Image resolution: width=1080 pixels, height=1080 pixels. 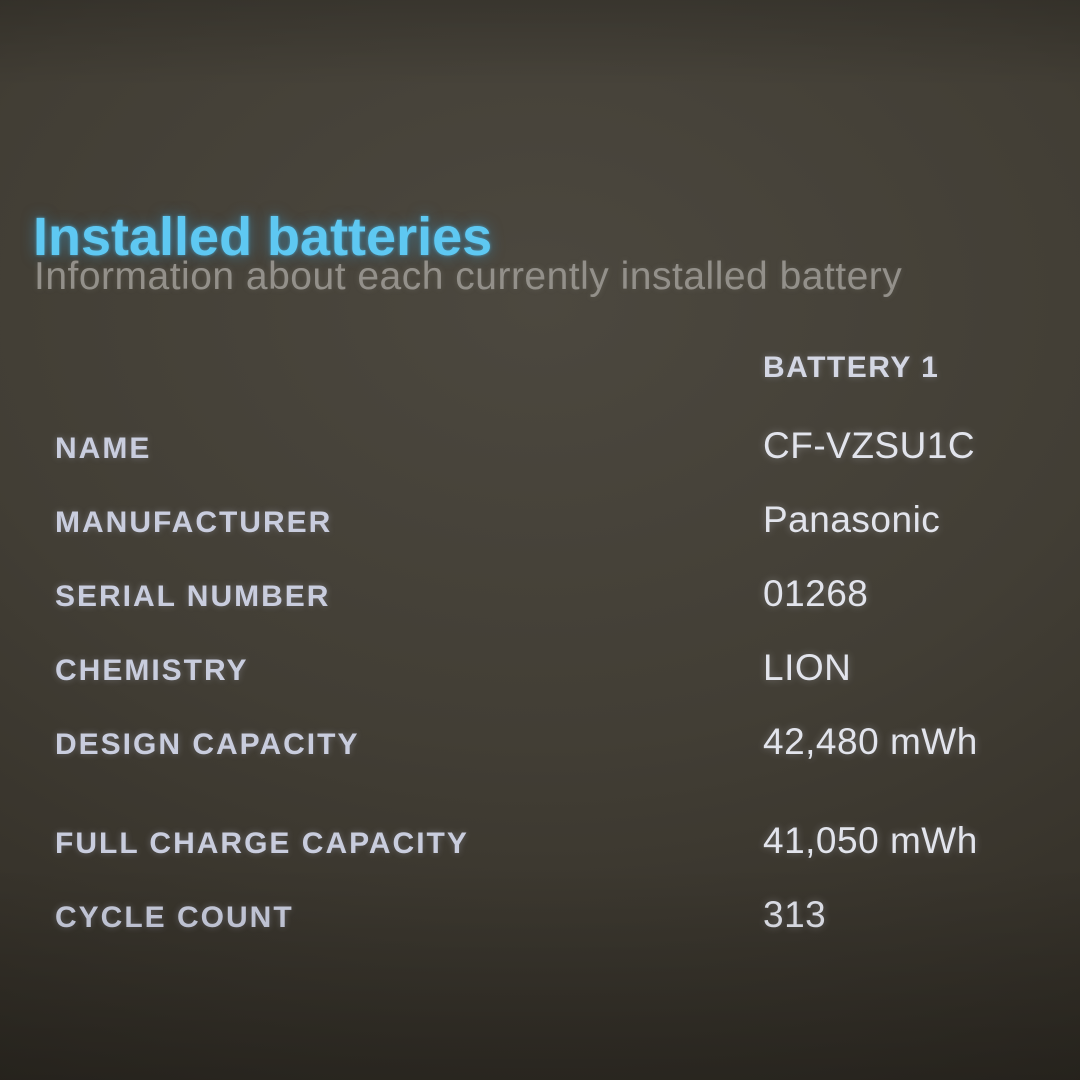 I want to click on battery-column-header: BATTERY 1, so click(x=851, y=367).